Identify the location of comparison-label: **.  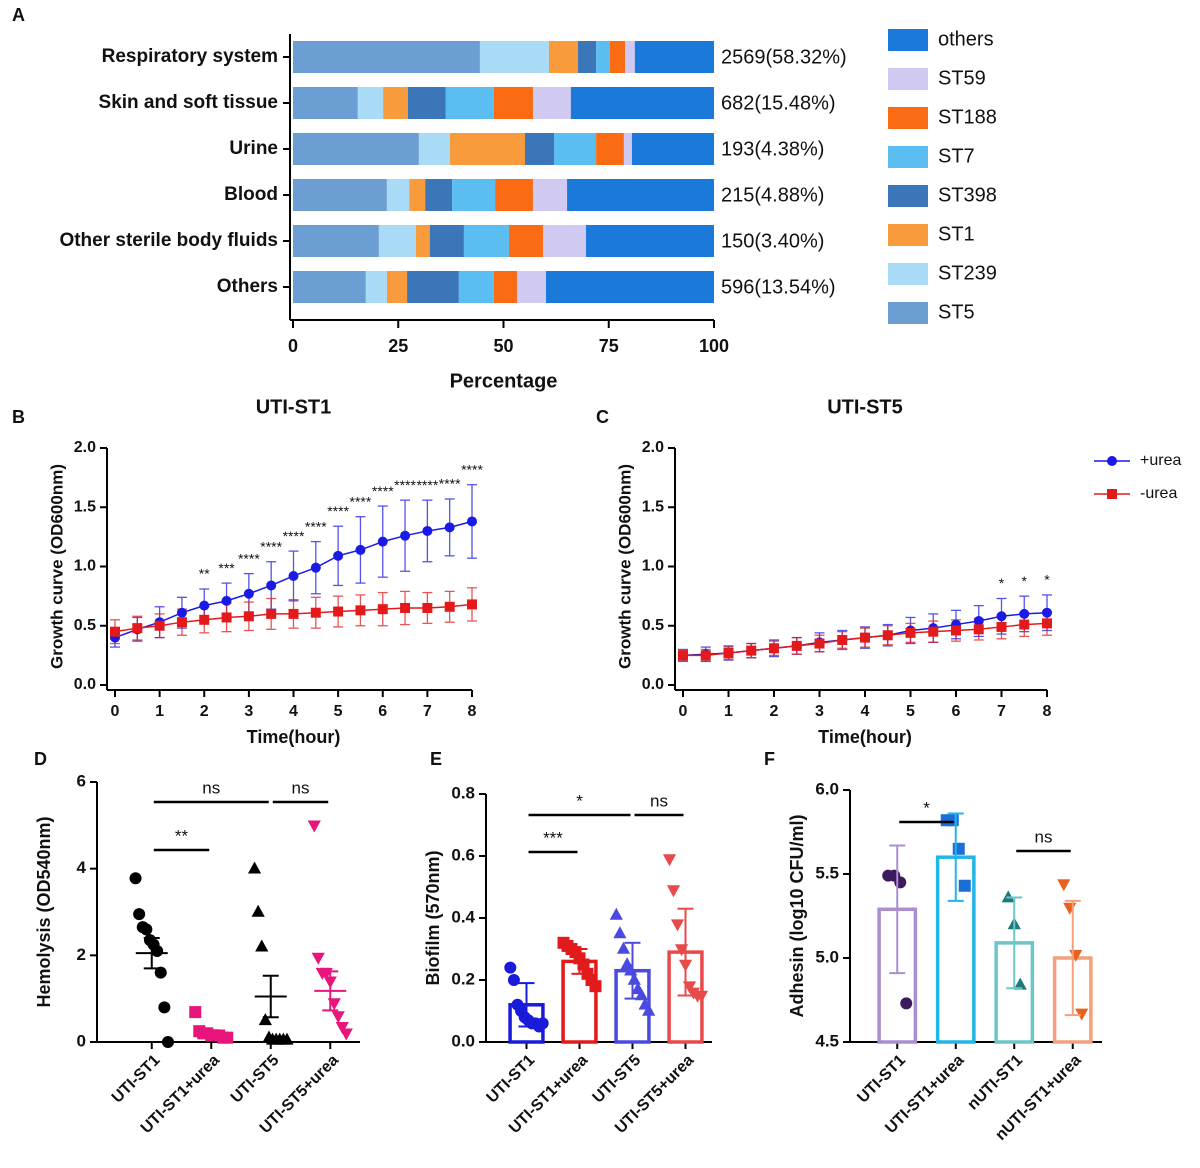
(182, 835).